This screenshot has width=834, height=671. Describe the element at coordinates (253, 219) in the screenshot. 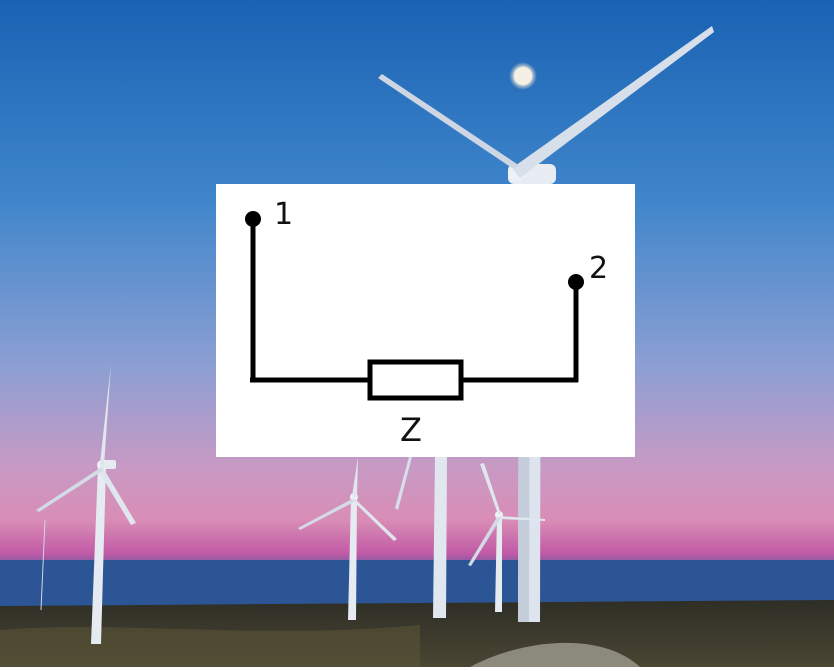

I see `terminal-1-dot` at that location.